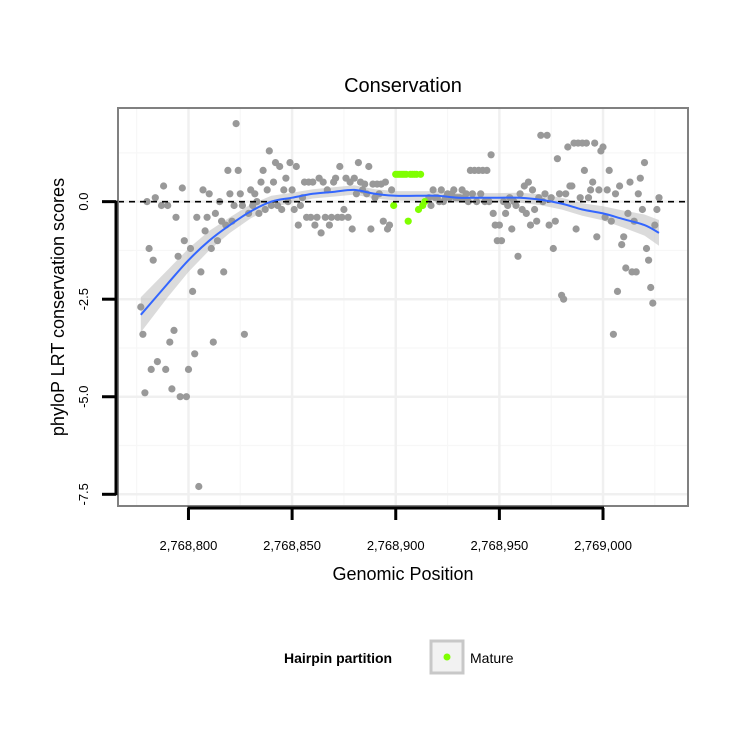 This screenshot has height=750, width=750. What do you see at coordinates (83, 494) in the screenshot?
I see `y-tick-label: -7.5` at bounding box center [83, 494].